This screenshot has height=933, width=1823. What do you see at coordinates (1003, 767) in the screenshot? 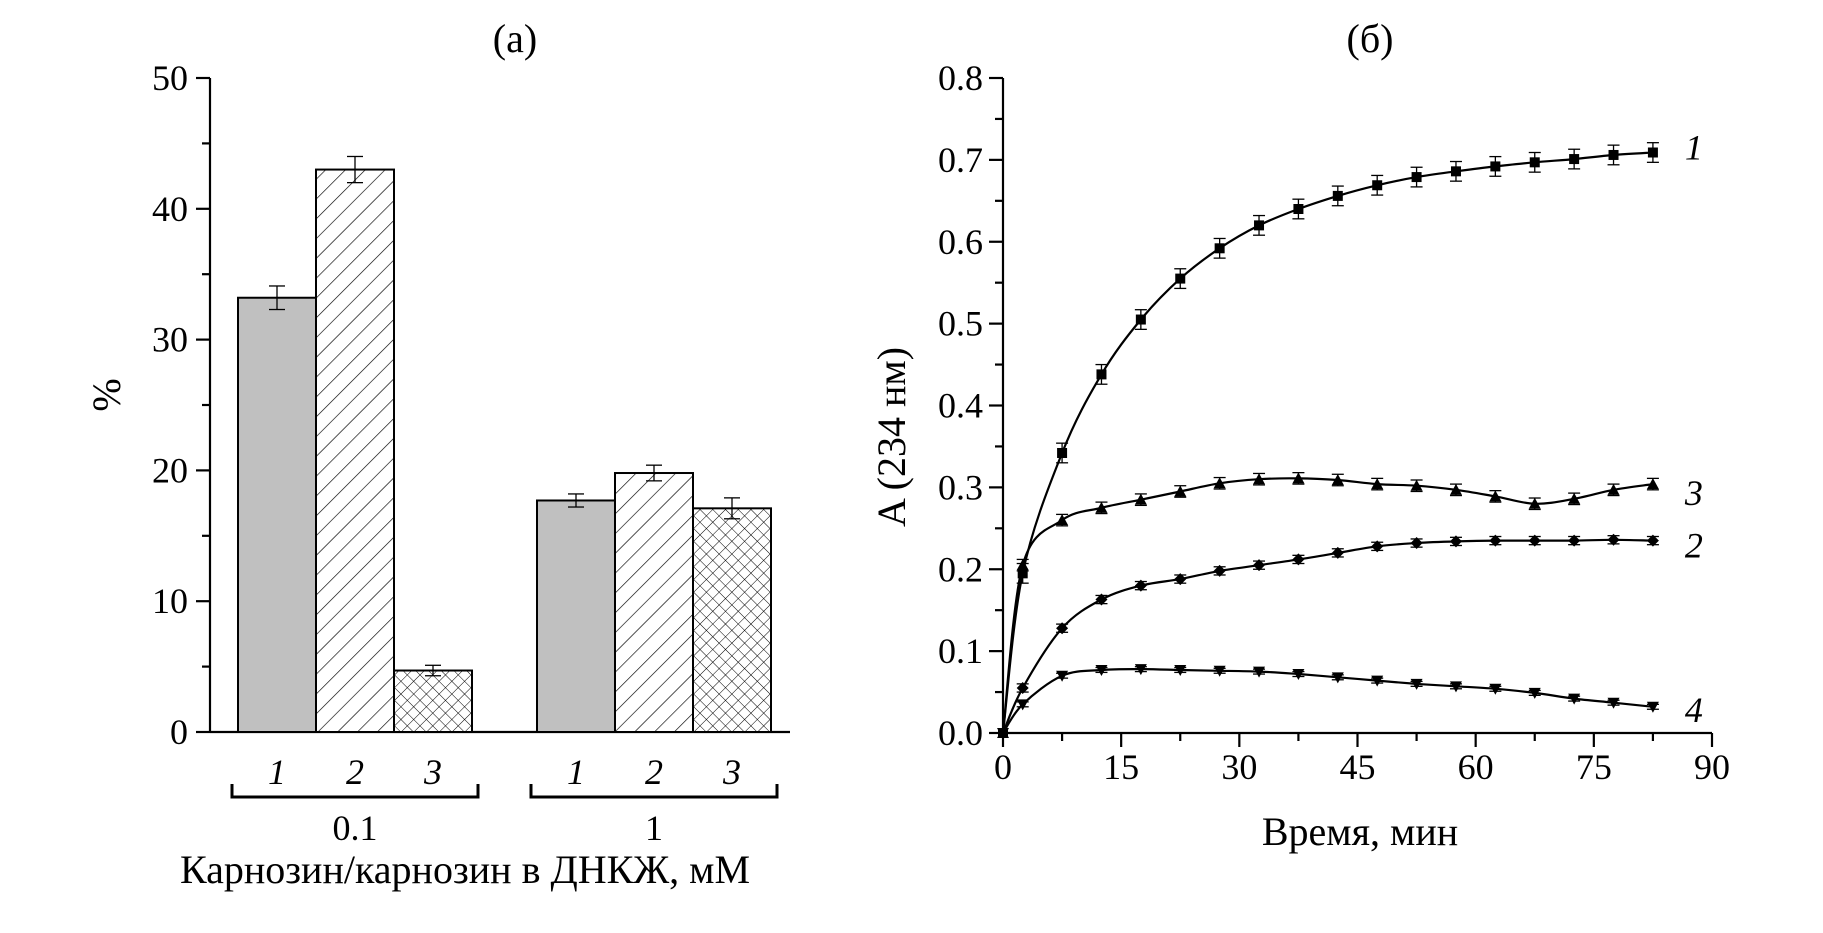
I see `panel-b-x-tick-label: 0` at bounding box center [1003, 767].